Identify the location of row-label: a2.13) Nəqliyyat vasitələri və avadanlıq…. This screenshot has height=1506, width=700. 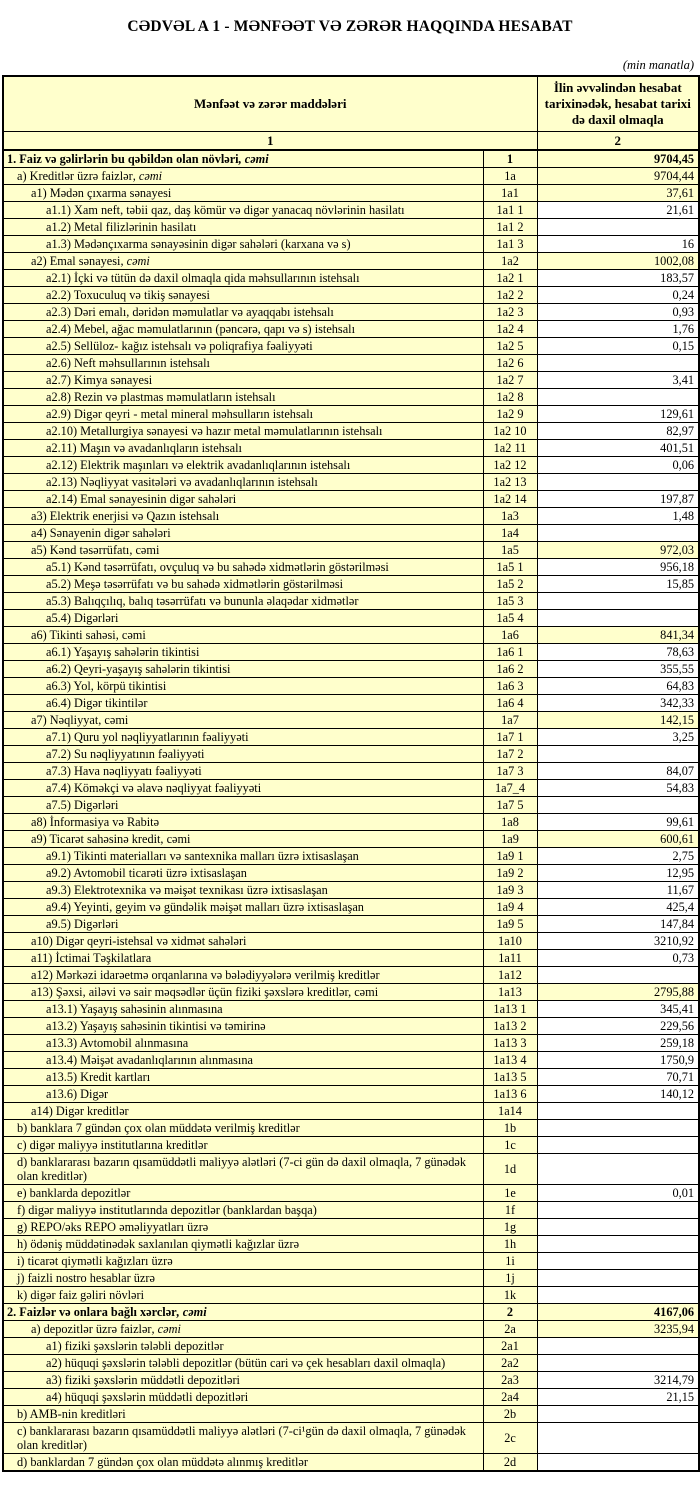
(243, 482).